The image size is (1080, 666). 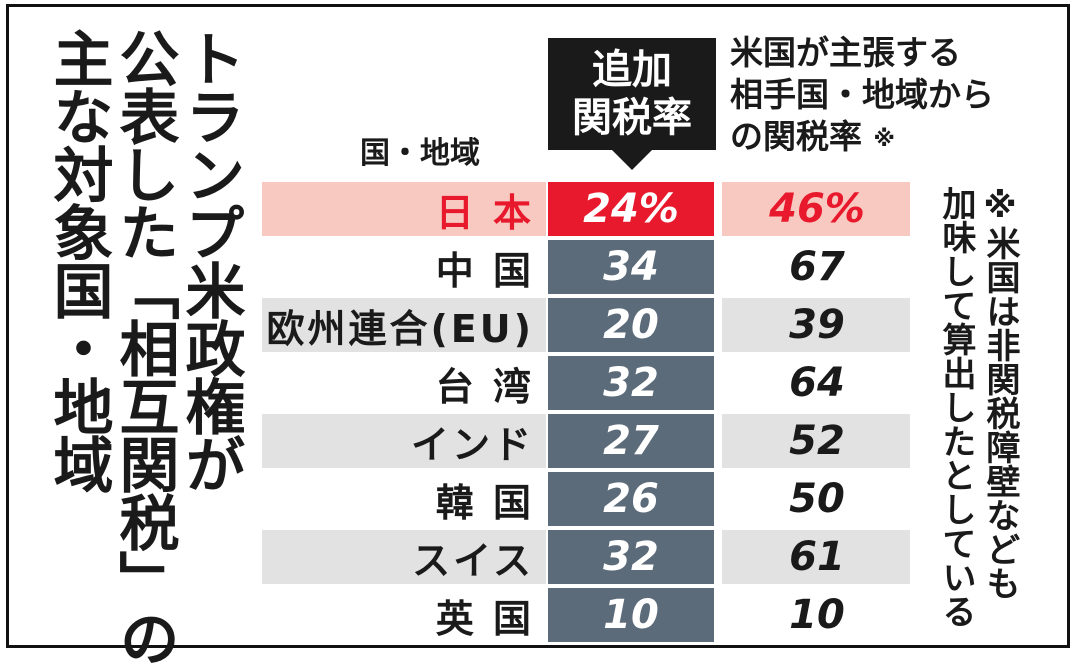 I want to click on us-claimed-tariff-value: 10, so click(x=817, y=615).